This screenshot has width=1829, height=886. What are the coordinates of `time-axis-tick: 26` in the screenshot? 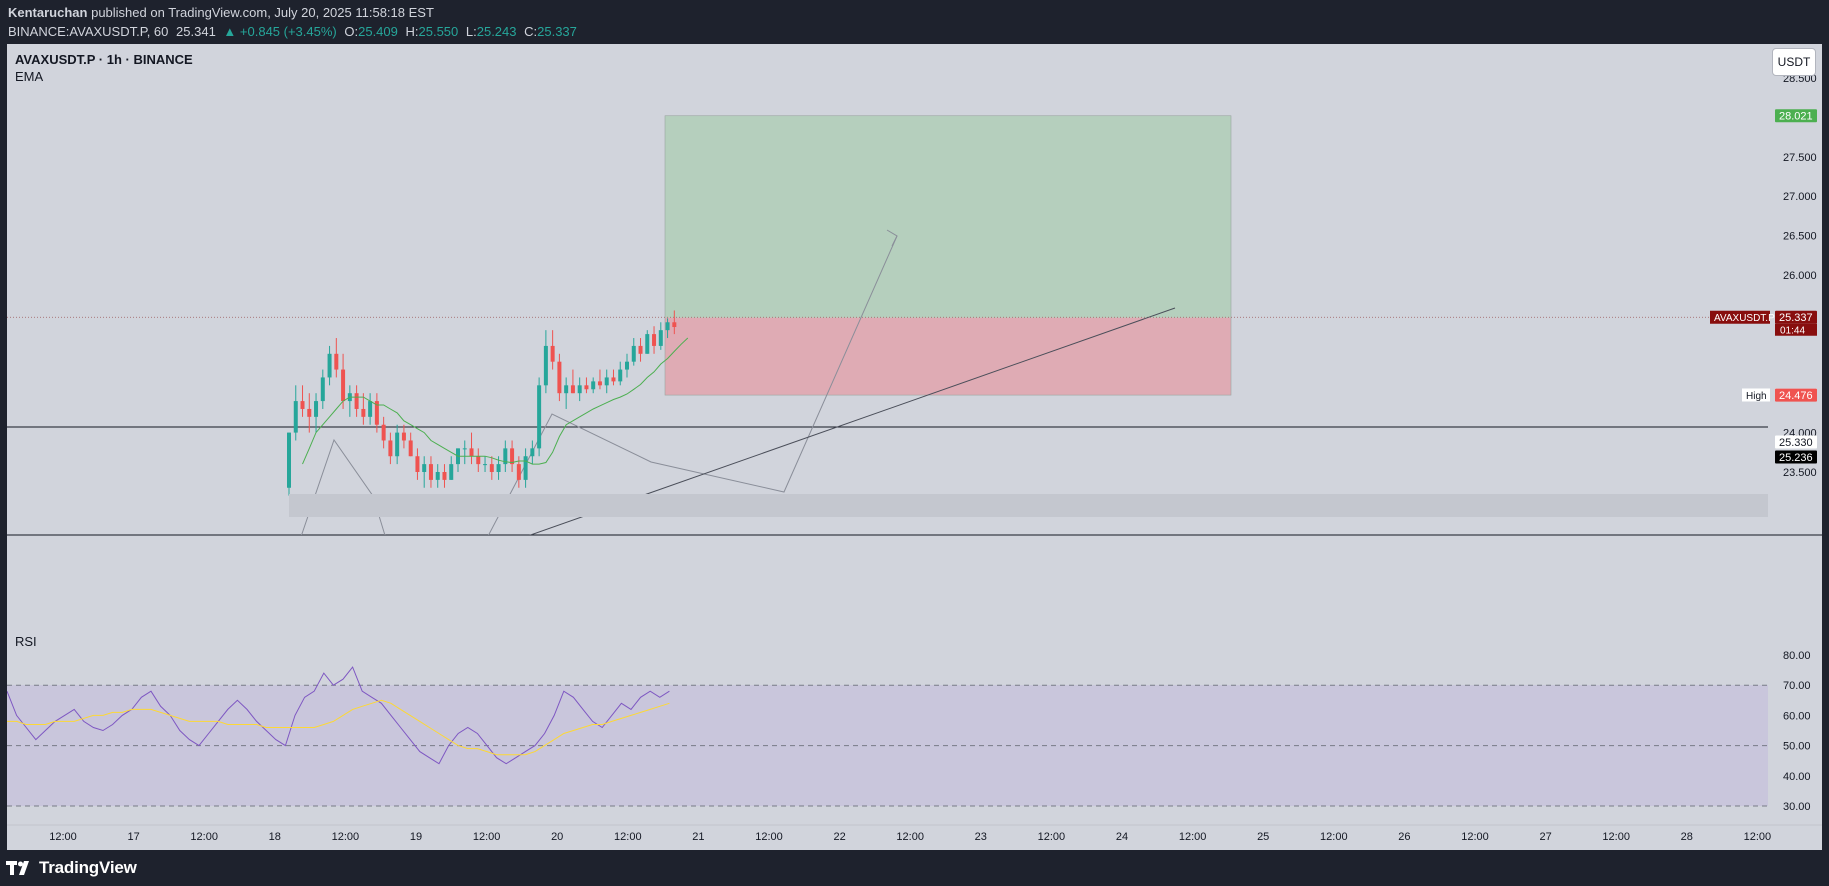 It's located at (1404, 837).